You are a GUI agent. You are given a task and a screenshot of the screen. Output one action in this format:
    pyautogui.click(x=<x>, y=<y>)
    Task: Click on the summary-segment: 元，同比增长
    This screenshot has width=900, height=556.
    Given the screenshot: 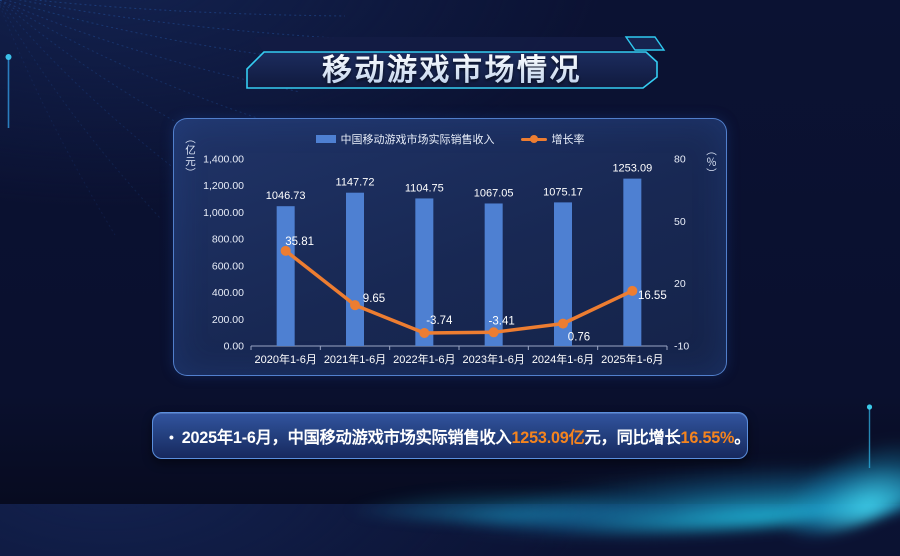 What is the action you would take?
    pyautogui.click(x=632, y=437)
    